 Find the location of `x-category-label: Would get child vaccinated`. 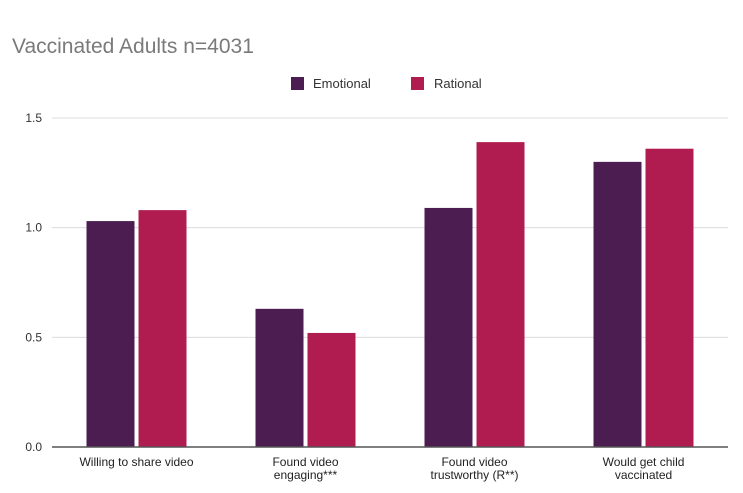

x-category-label: Would get child vaccinated is located at coordinates (644, 468).